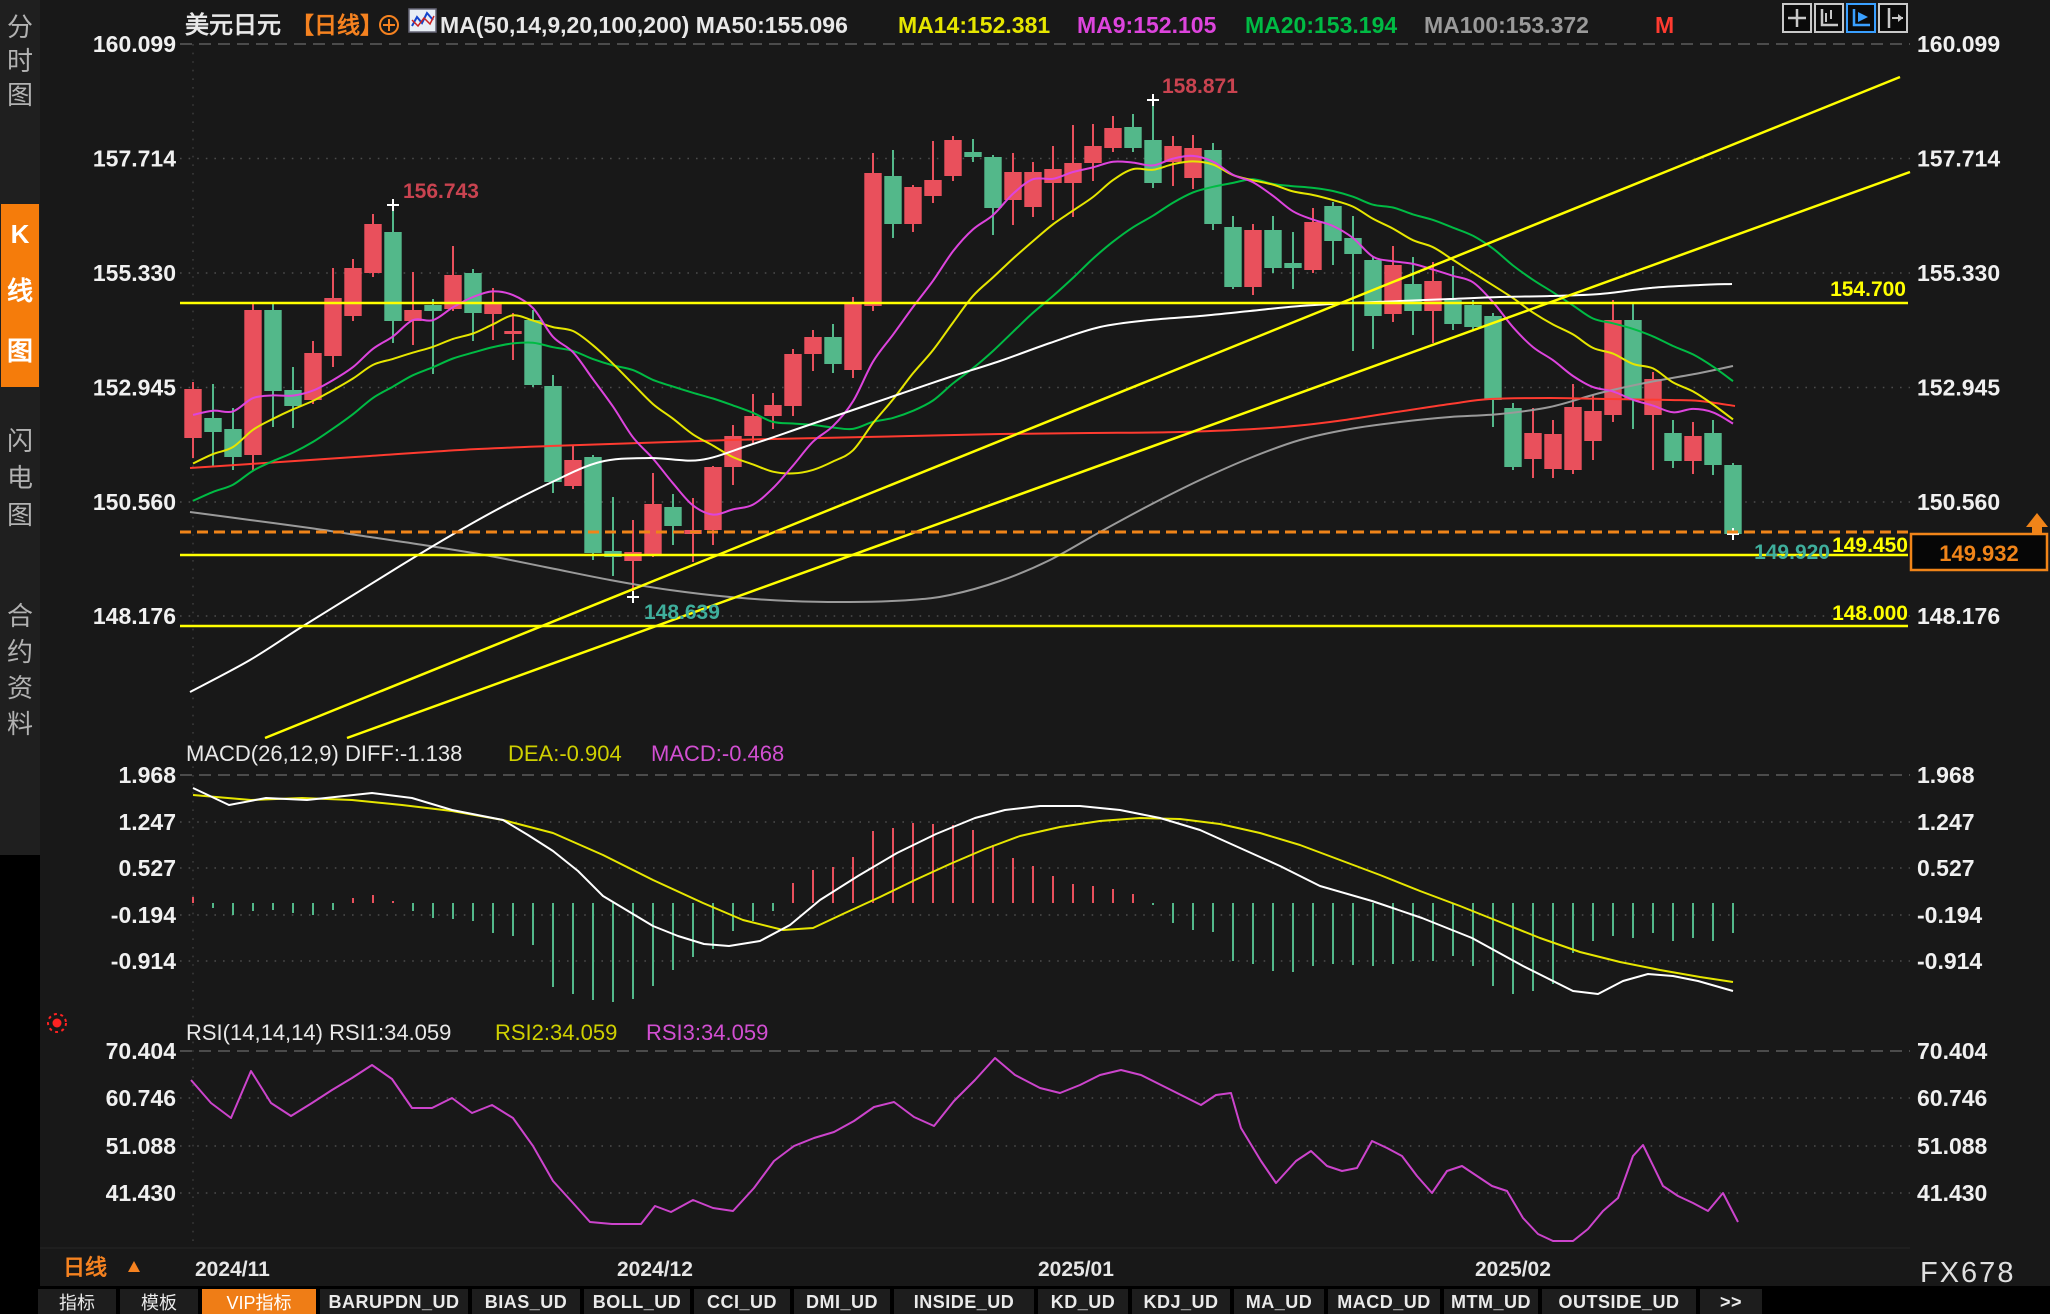  Describe the element at coordinates (717, 753) in the screenshot. I see `svg-text: MACD:-0.468` at that location.